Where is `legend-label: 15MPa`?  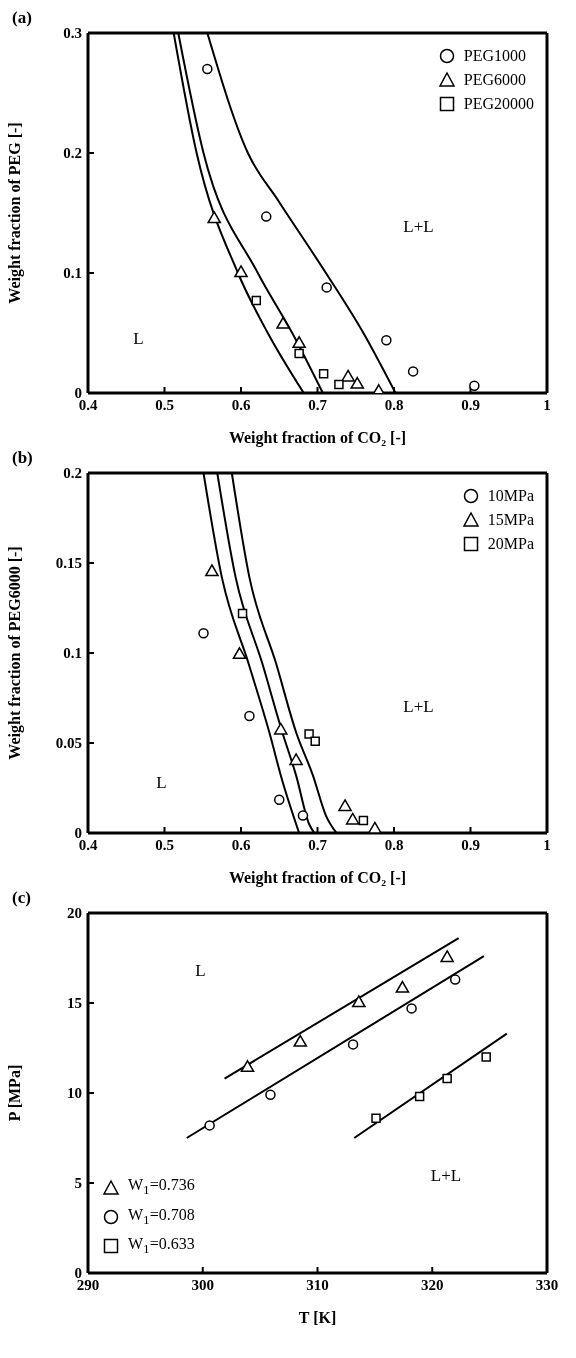 legend-label: 15MPa is located at coordinates (510, 520).